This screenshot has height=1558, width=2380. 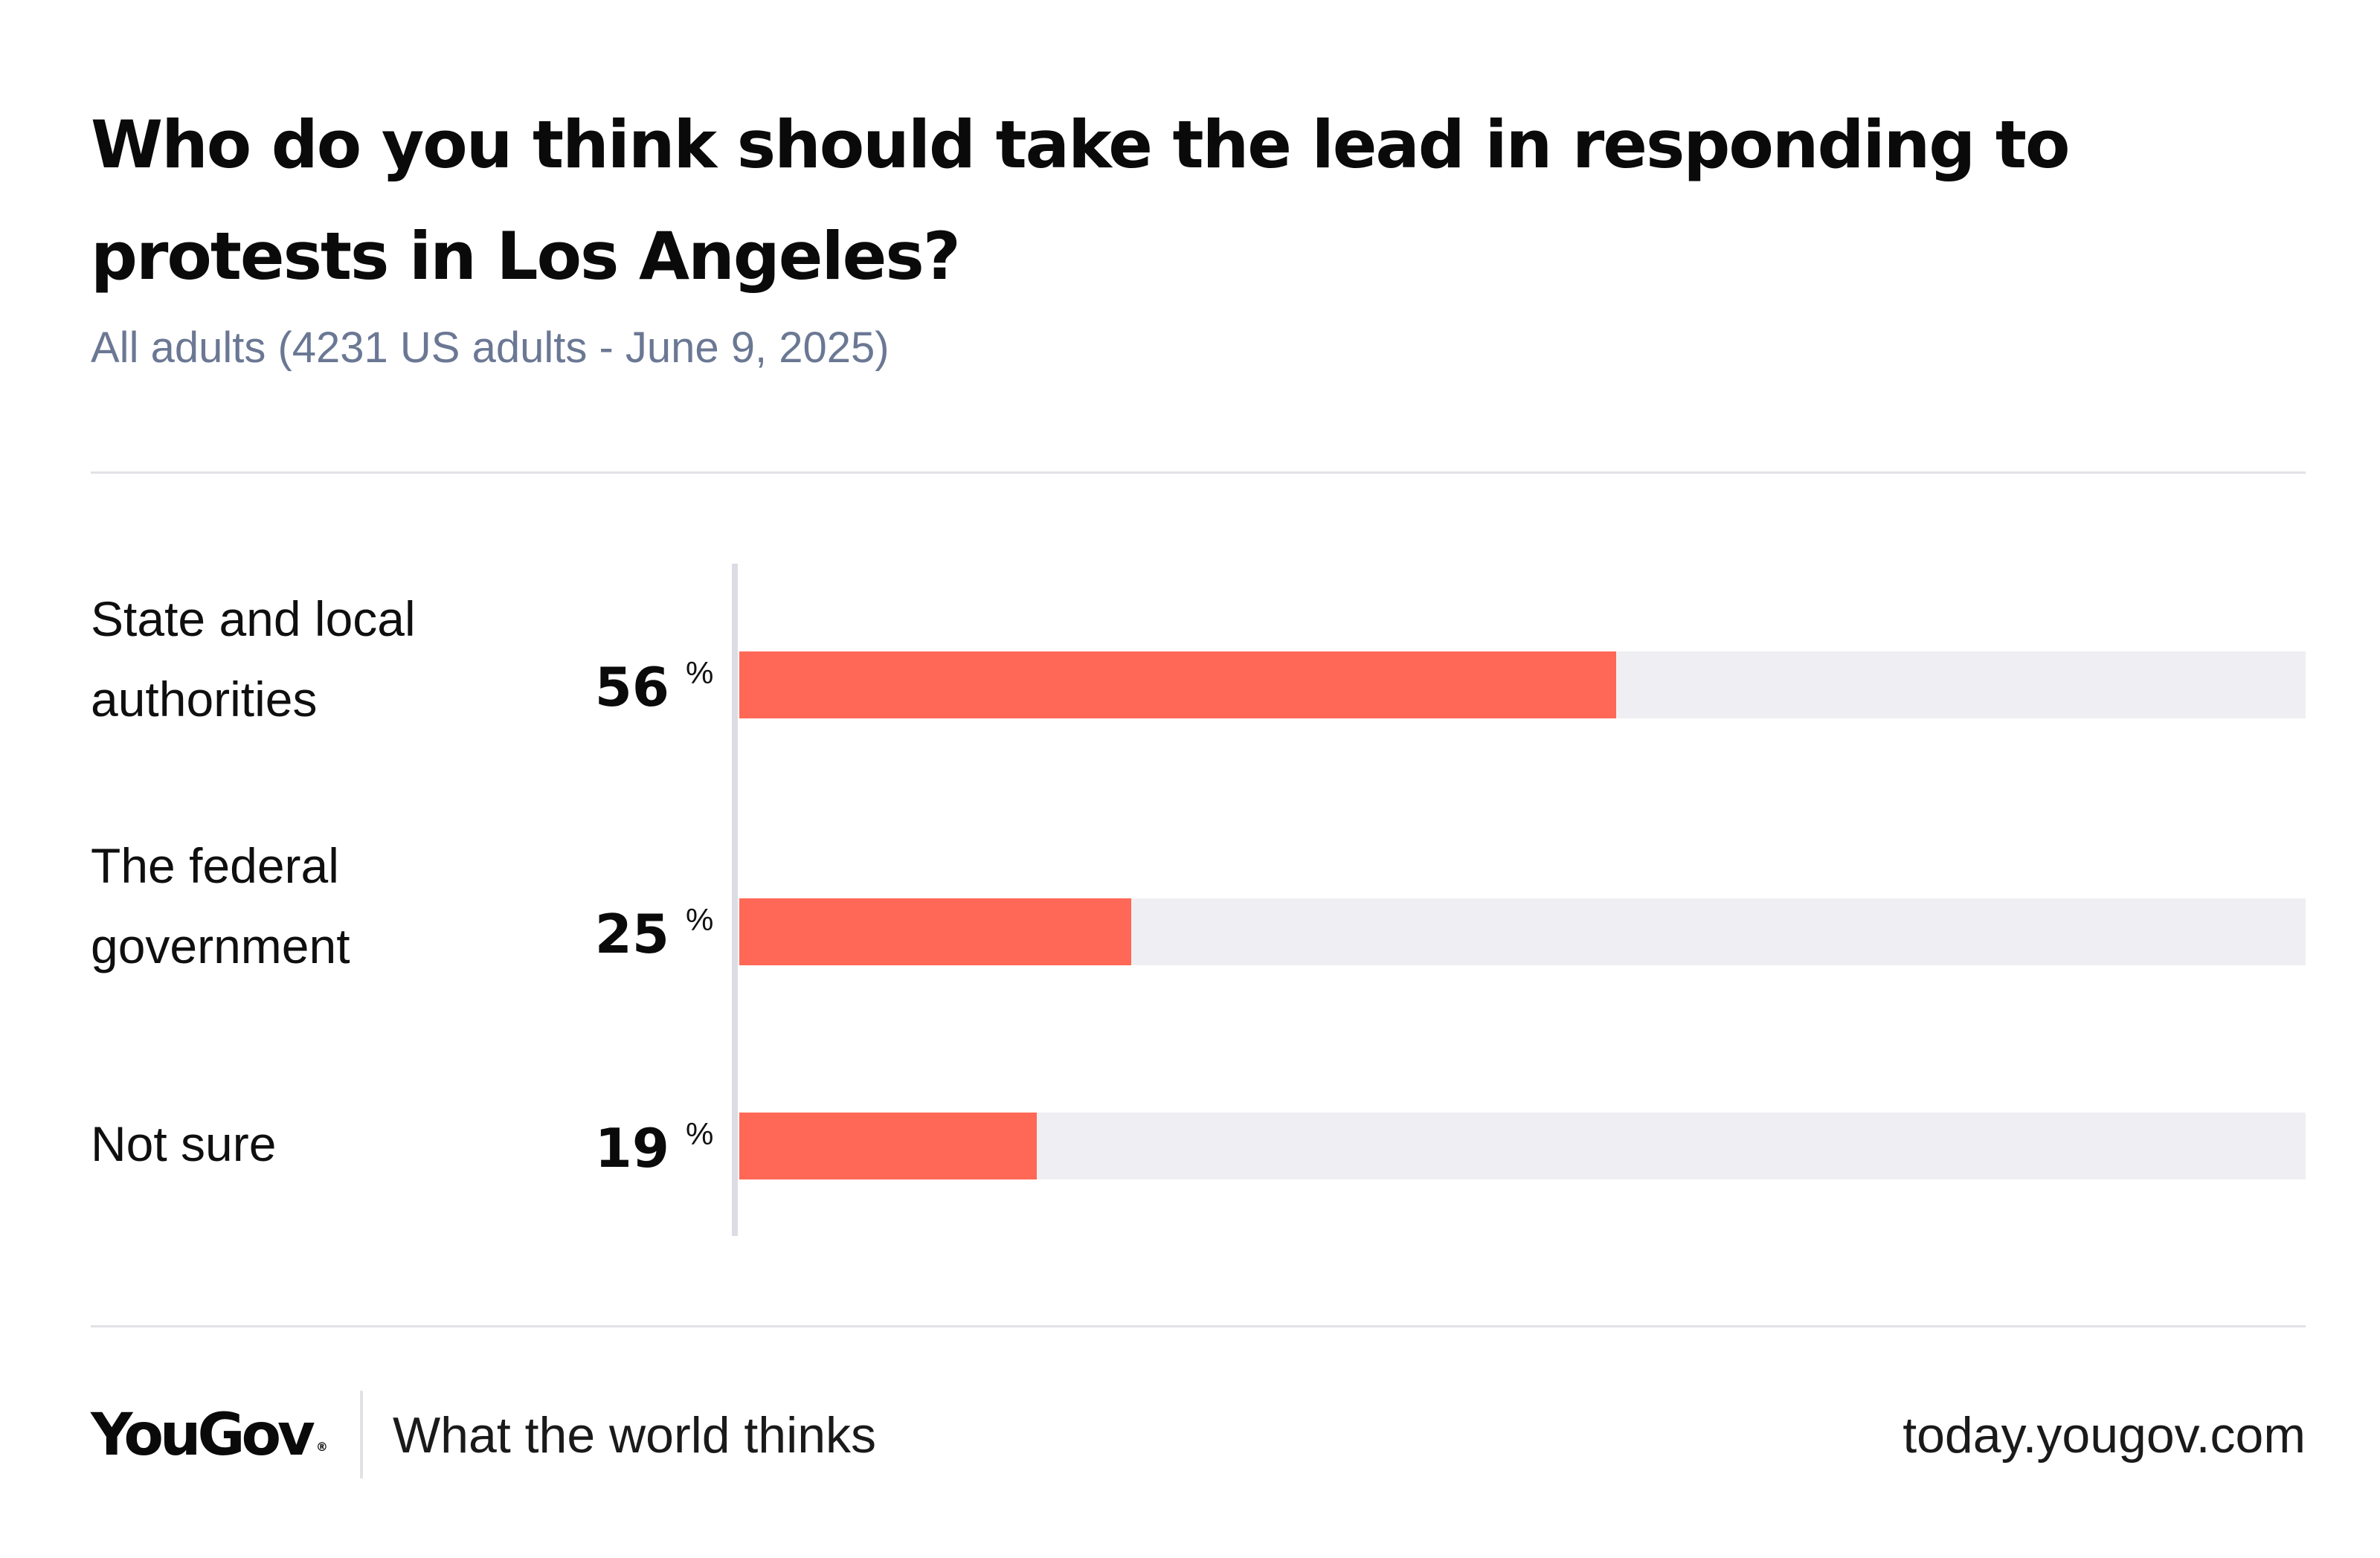 What do you see at coordinates (635, 1436) in the screenshot?
I see `footer-tagline: What the world thinks` at bounding box center [635, 1436].